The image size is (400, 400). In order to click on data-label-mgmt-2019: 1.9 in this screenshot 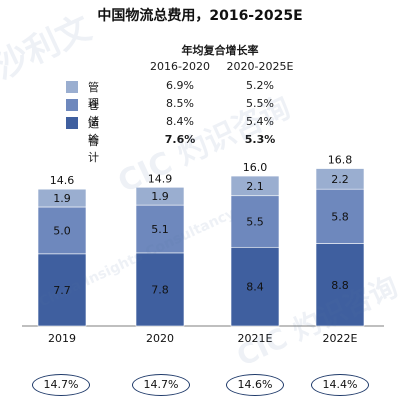, I will do `click(62, 198)`.